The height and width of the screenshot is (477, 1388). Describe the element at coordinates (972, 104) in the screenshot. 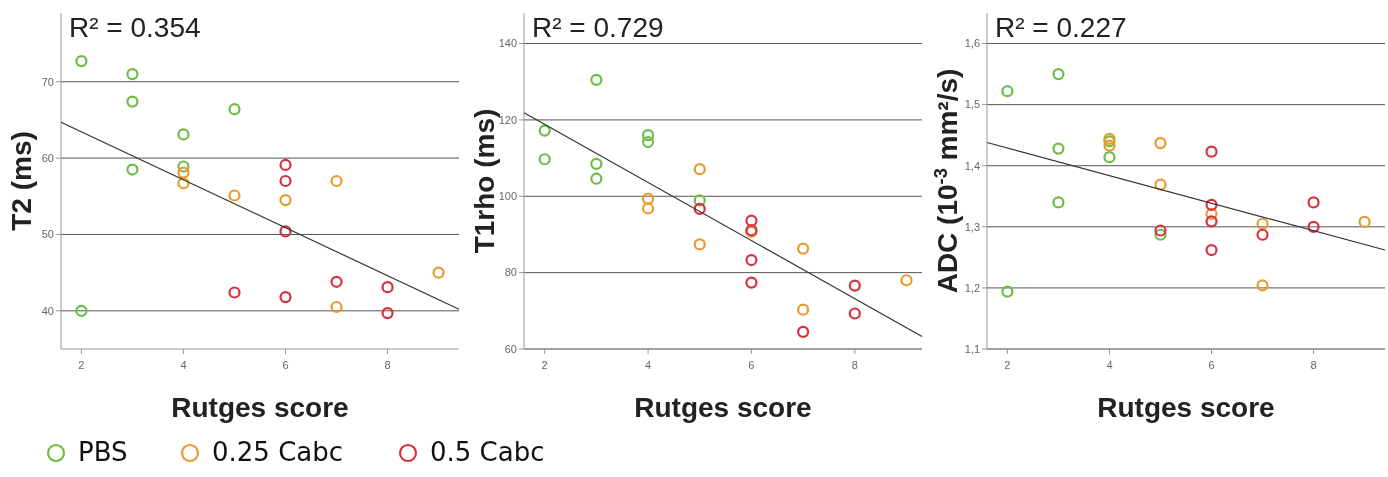

I see `y-tick-label: 1,5` at that location.